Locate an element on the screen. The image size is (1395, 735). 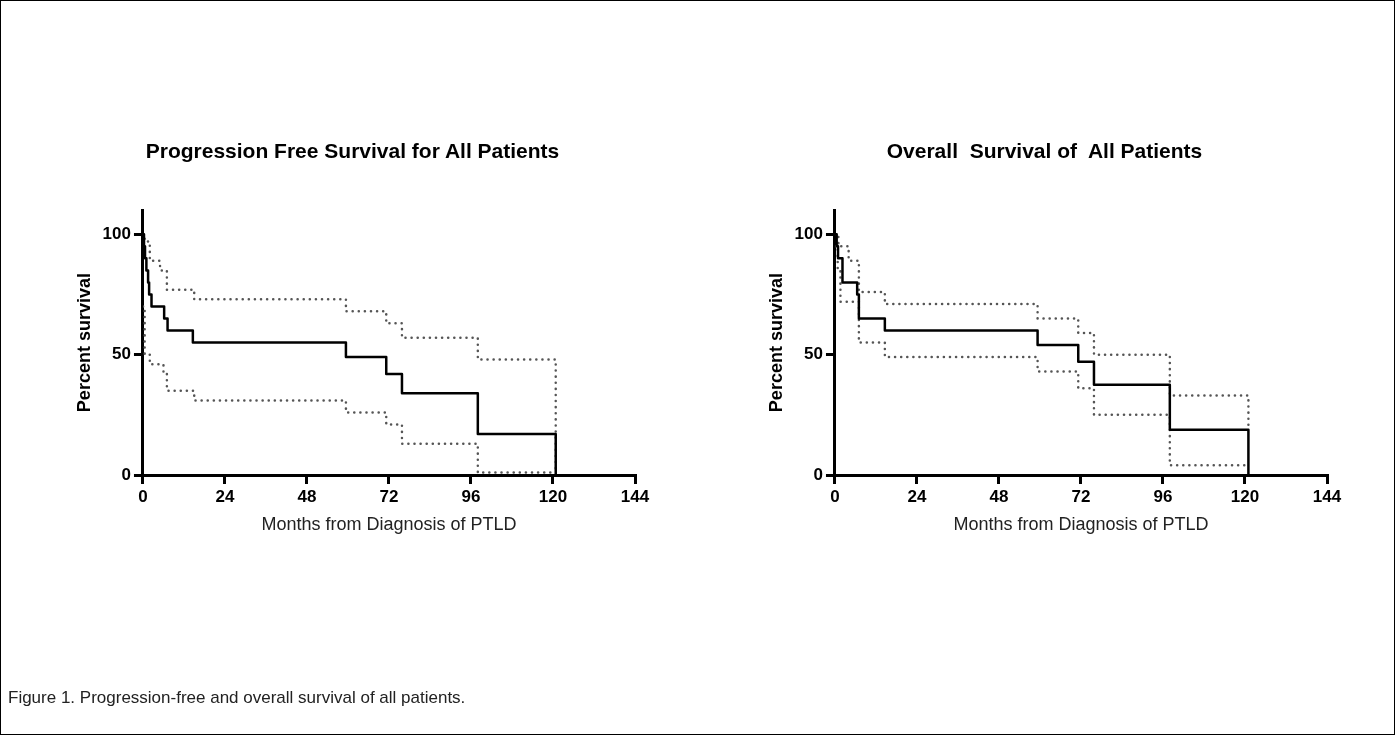
chart-title: Overall Survival of All Patients is located at coordinates (1044, 151).